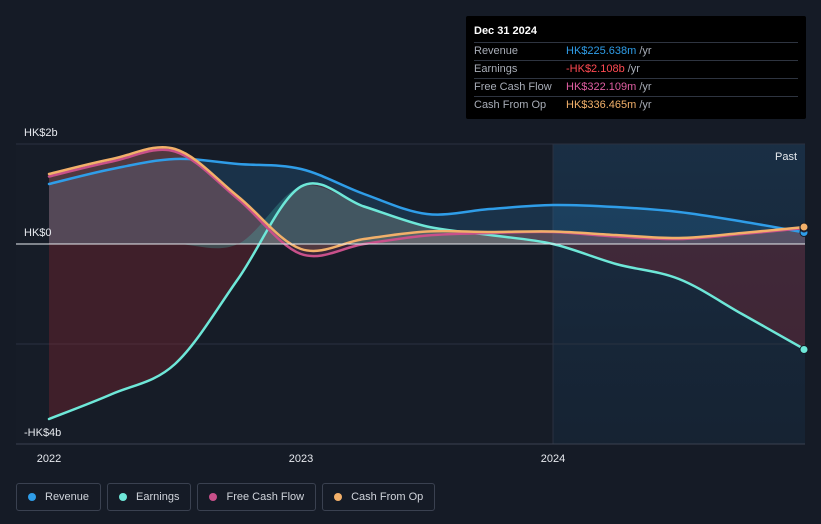 This screenshot has height=524, width=821. Describe the element at coordinates (387, 497) in the screenshot. I see `legend-label: Cash From Op` at that location.